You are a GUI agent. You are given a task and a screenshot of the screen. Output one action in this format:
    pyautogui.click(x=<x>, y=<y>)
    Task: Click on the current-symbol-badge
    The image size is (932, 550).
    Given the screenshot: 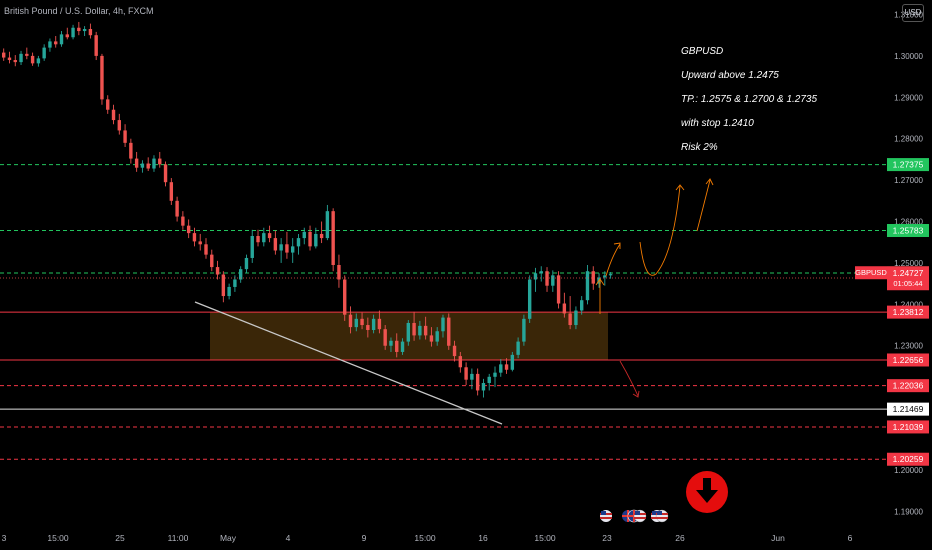 What is the action you would take?
    pyautogui.click(x=871, y=273)
    